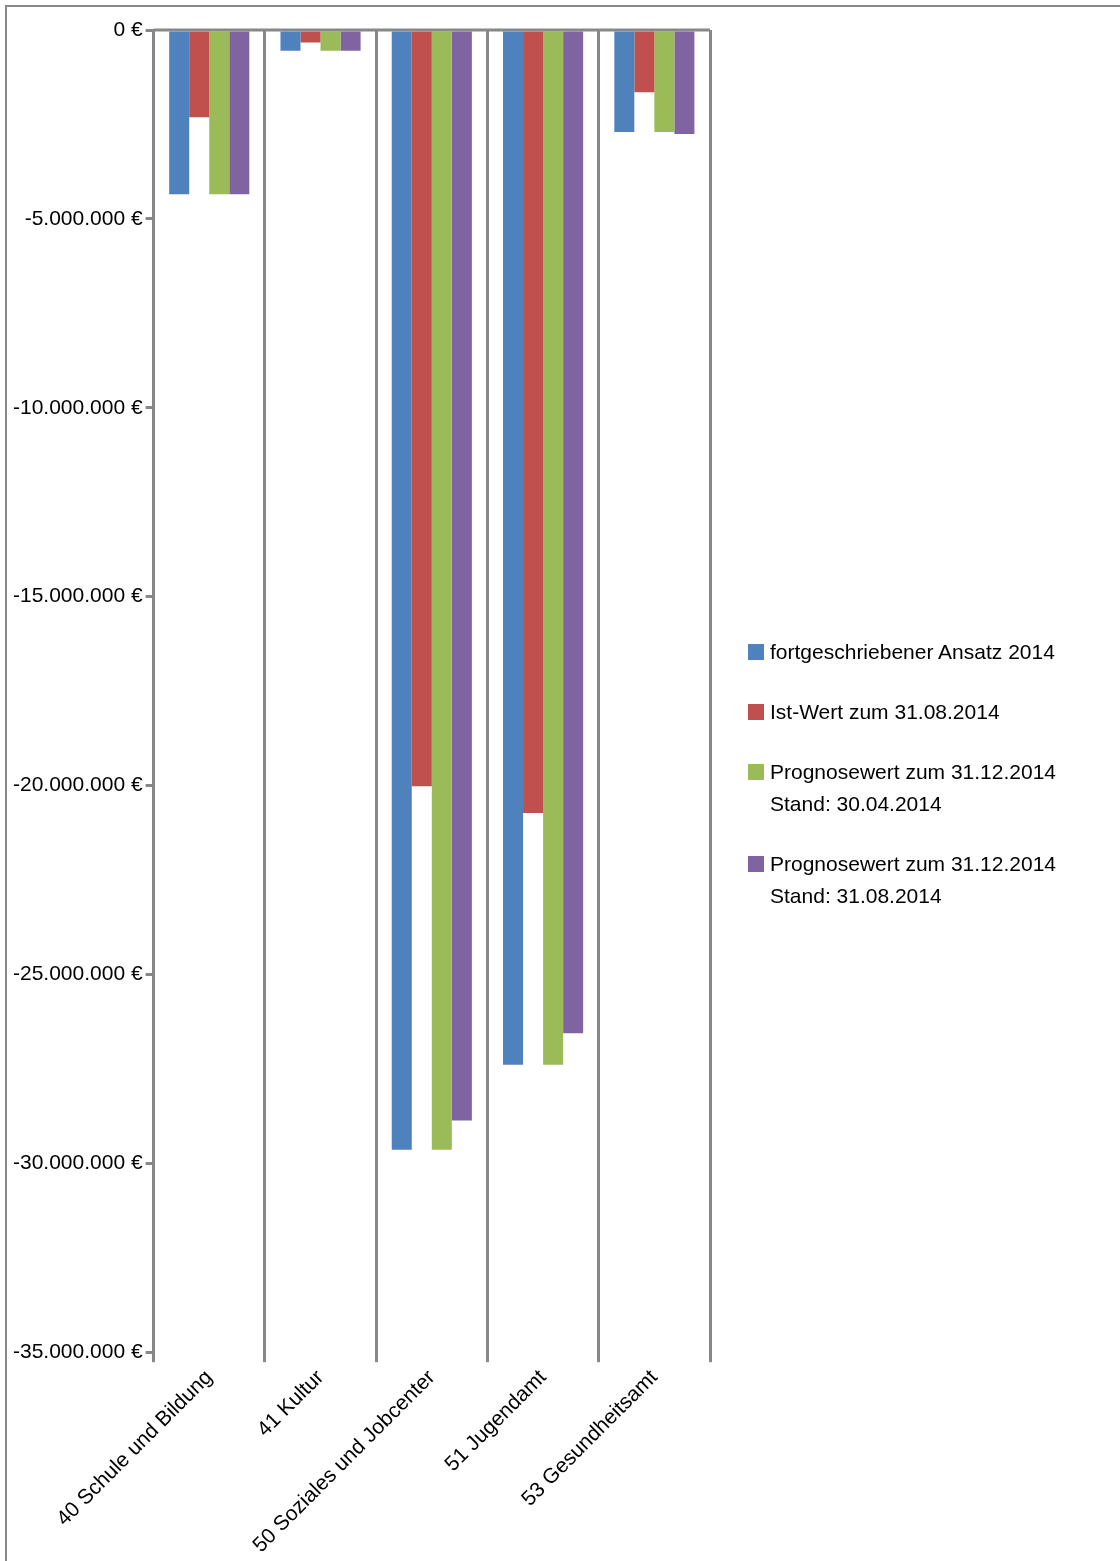 The image size is (1120, 1561). Describe the element at coordinates (913, 880) in the screenshot. I see `legend-label: Prognosewert zum 31.12.2014 Stand: 31.08.2014` at that location.